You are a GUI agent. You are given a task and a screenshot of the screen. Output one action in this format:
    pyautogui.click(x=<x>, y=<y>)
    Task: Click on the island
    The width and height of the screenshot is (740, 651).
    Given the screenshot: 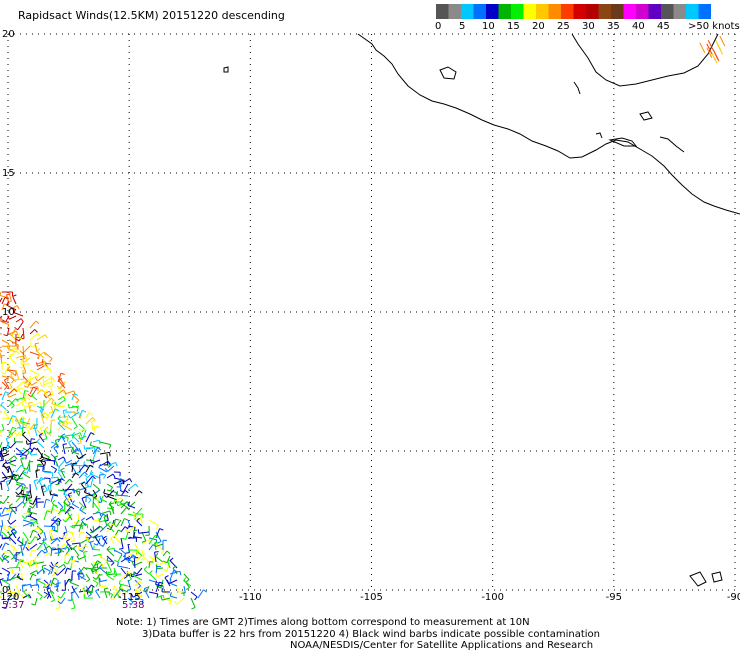 What is the action you would take?
    pyautogui.click(x=717, y=577)
    